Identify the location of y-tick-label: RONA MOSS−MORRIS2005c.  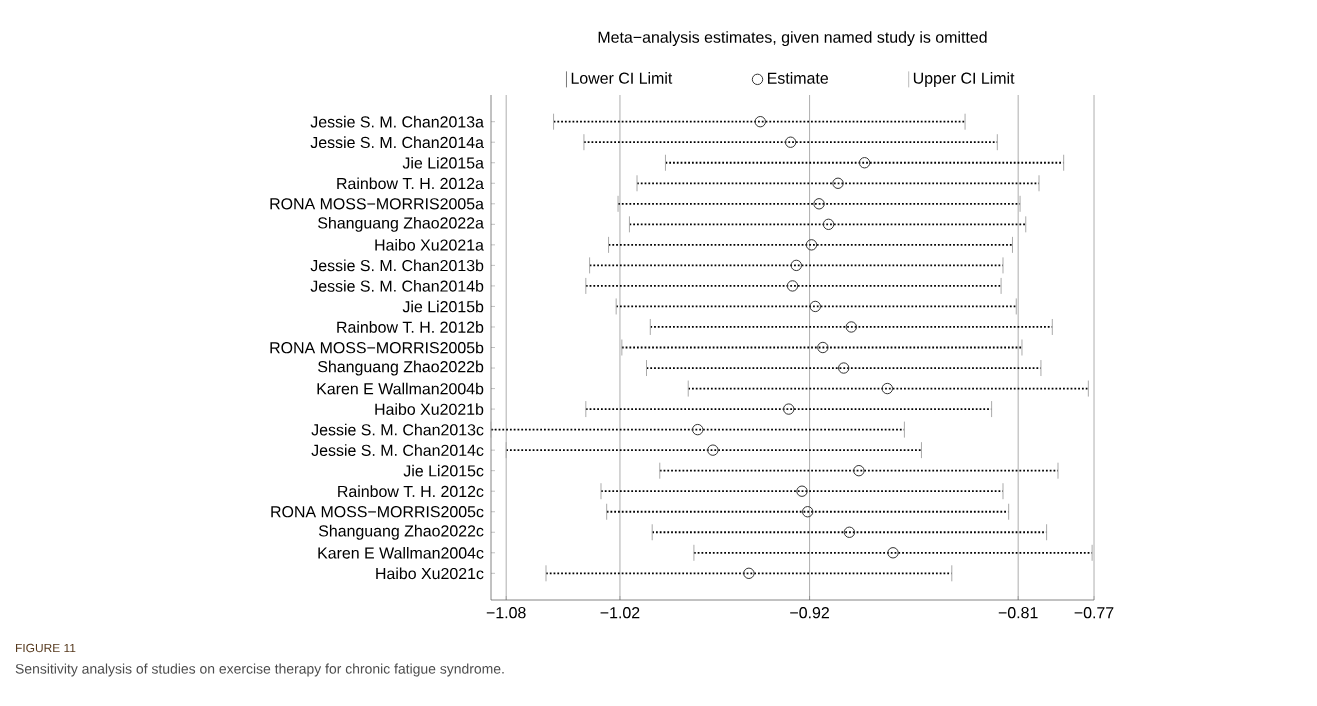
(377, 512).